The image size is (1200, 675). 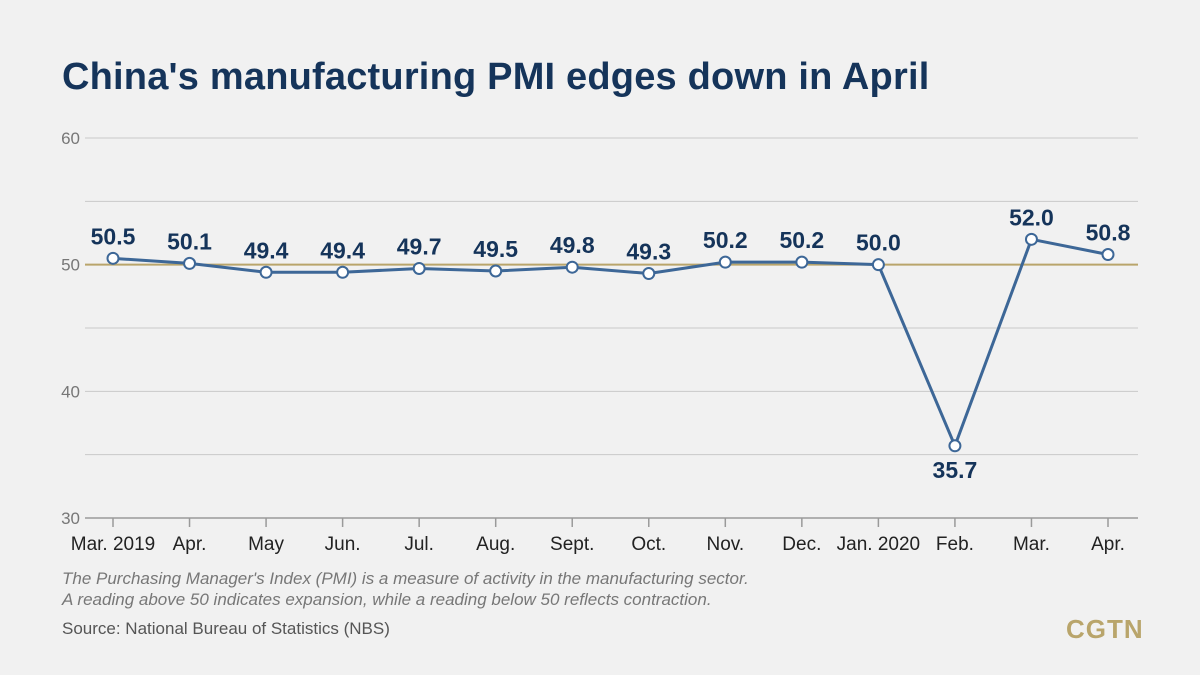 I want to click on x-tick-label: Oct., so click(x=648, y=544).